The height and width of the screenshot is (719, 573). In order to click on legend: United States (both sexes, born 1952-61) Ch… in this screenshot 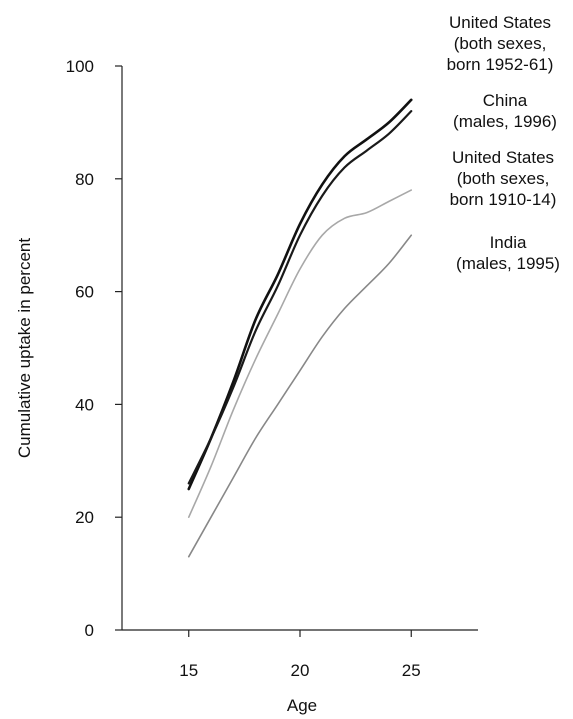, I will do `click(503, 143)`.